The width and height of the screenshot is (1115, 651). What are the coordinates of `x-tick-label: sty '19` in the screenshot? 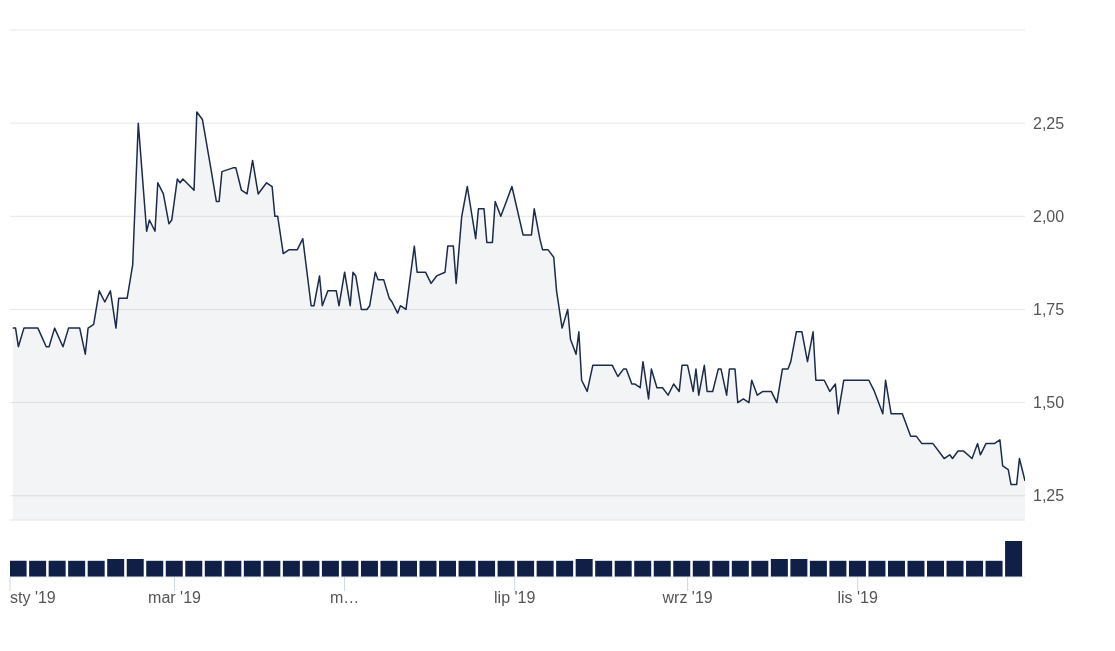 It's located at (33, 597).